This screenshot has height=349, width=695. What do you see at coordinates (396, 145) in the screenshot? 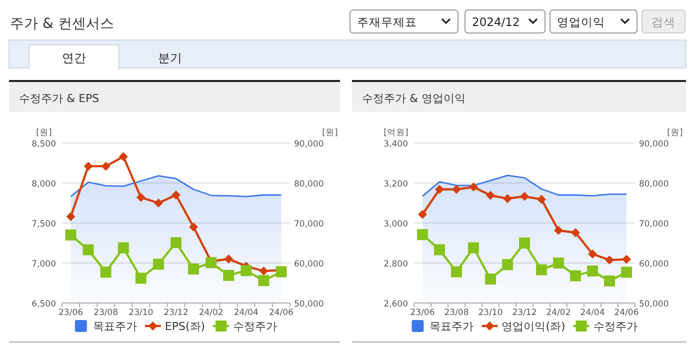
I see `y-tick-label: 3,400` at bounding box center [396, 145].